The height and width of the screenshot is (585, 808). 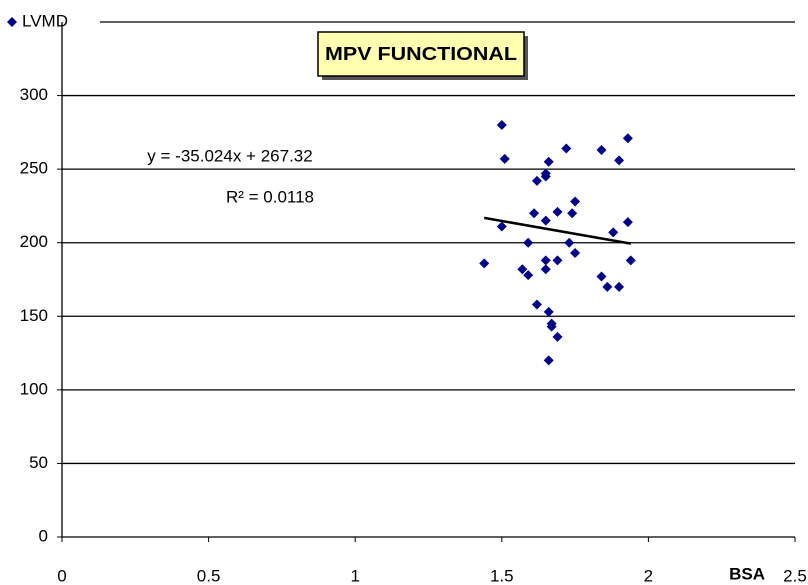 What do you see at coordinates (34, 241) in the screenshot?
I see `y-tick-label: 200` at bounding box center [34, 241].